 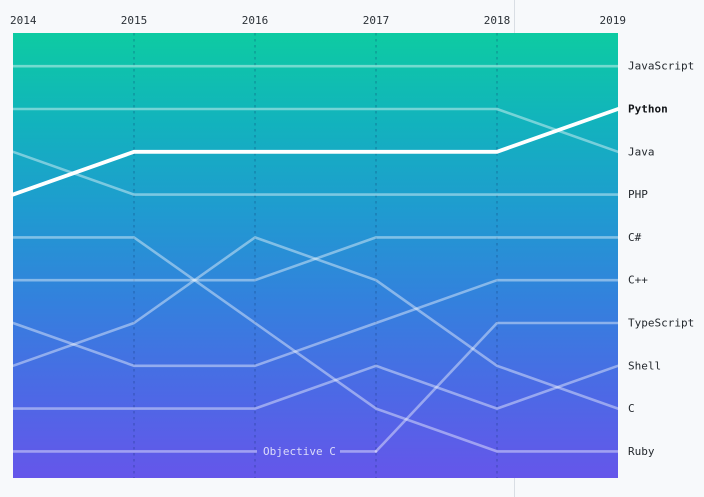 I want to click on language-label-c-: C#, so click(x=635, y=237).